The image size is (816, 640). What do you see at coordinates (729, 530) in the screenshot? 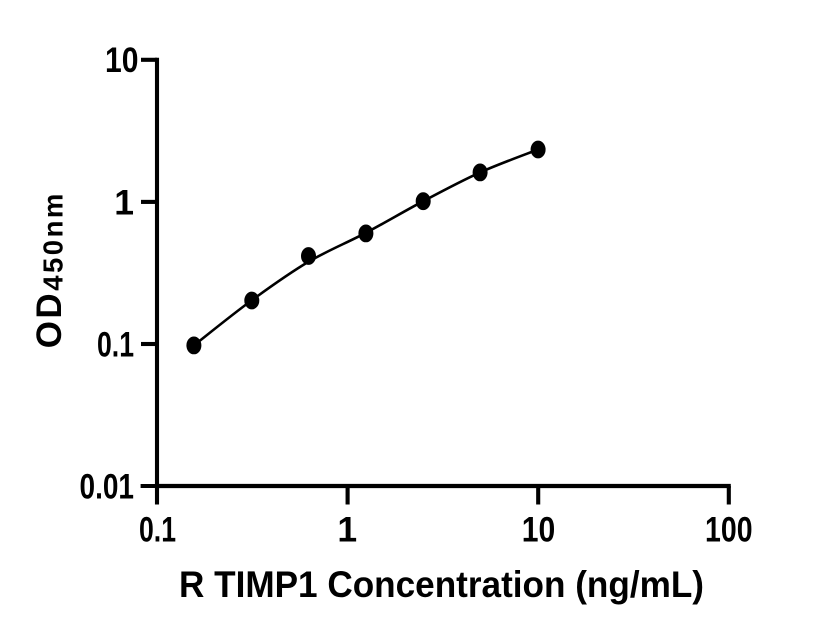
I see `svg-text: 100` at bounding box center [729, 530].